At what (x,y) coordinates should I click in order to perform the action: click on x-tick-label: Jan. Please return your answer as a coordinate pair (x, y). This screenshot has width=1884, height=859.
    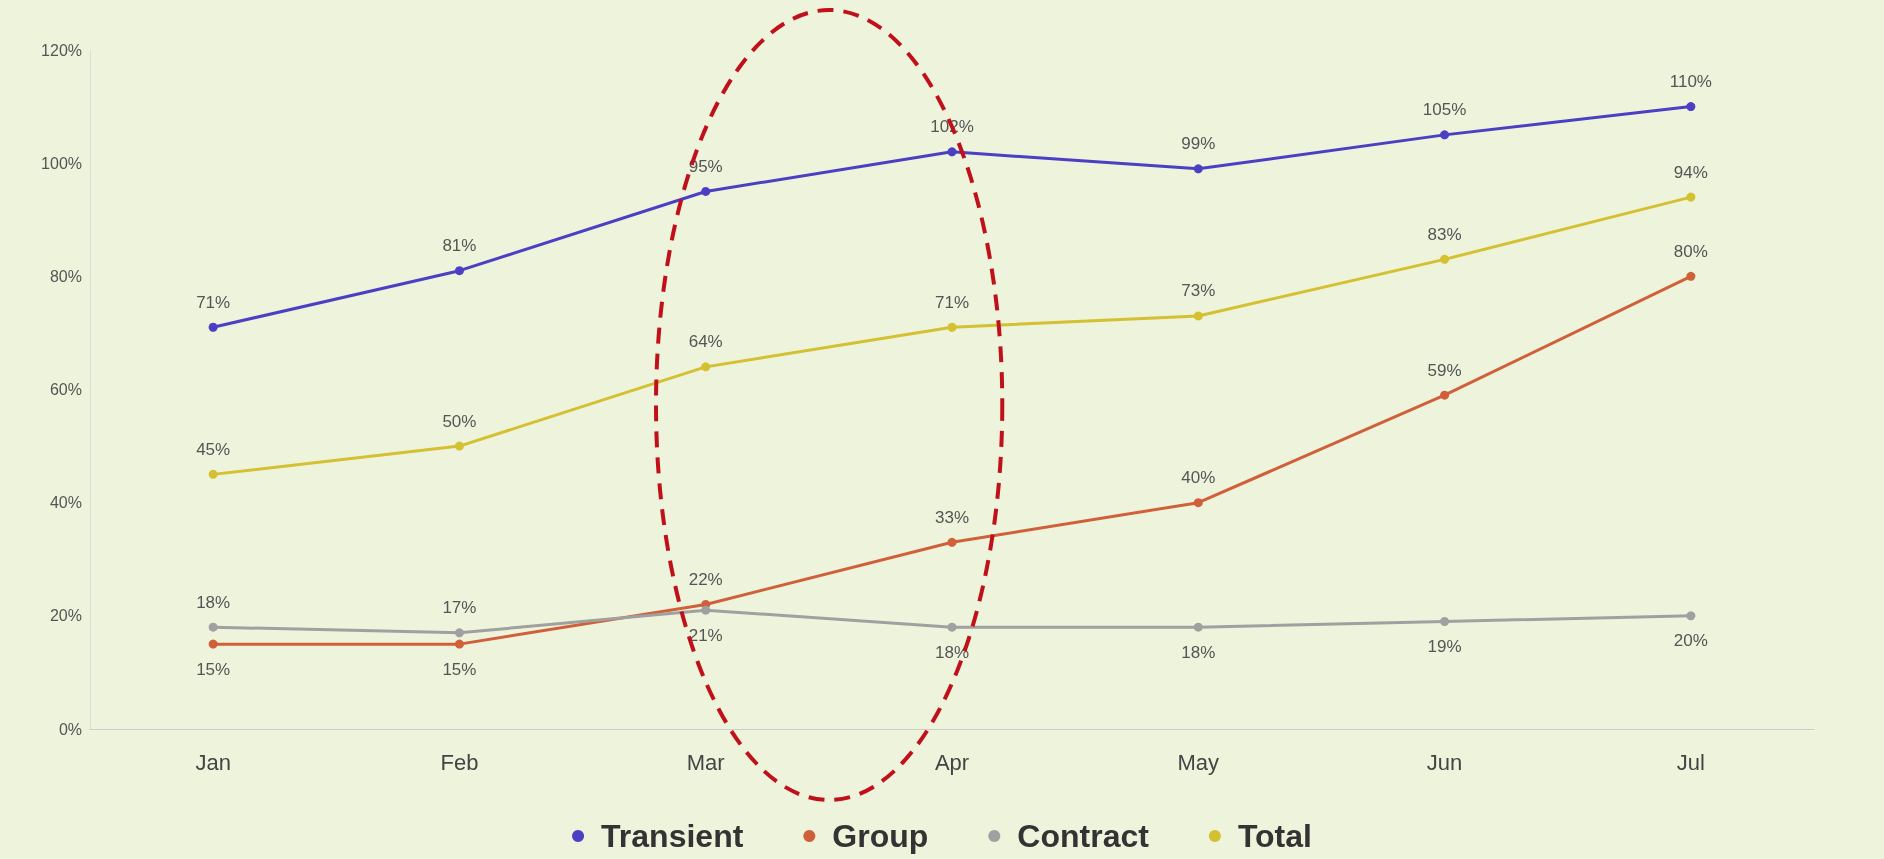
    Looking at the image, I should click on (213, 762).